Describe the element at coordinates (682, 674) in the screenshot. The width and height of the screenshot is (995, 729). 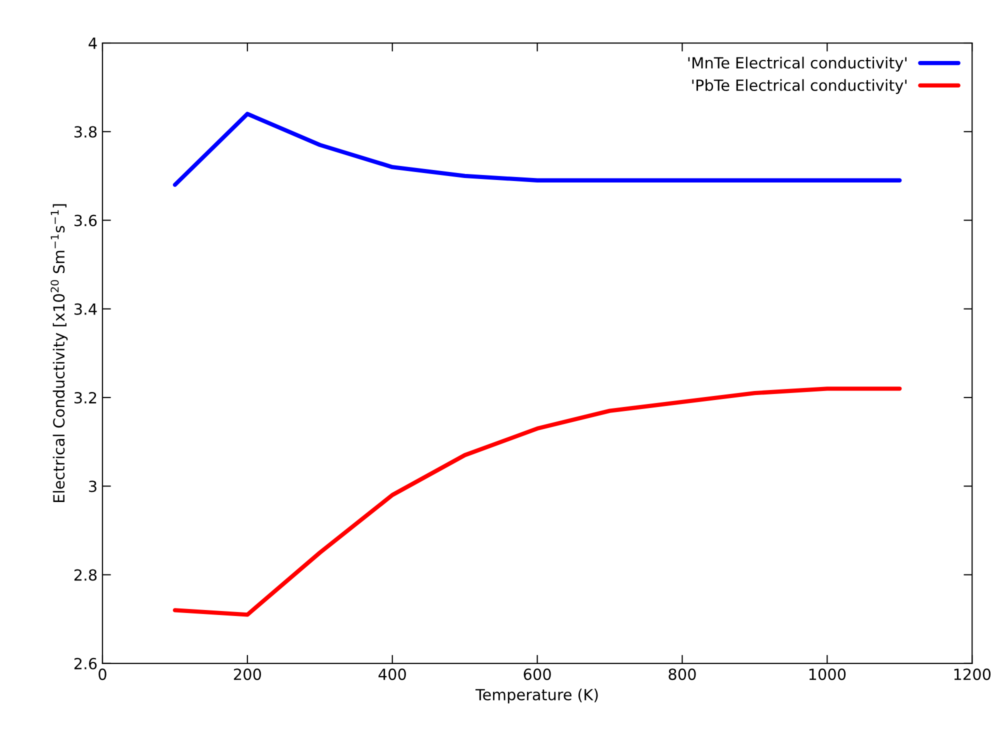
I see `x-tick-label: 800` at that location.